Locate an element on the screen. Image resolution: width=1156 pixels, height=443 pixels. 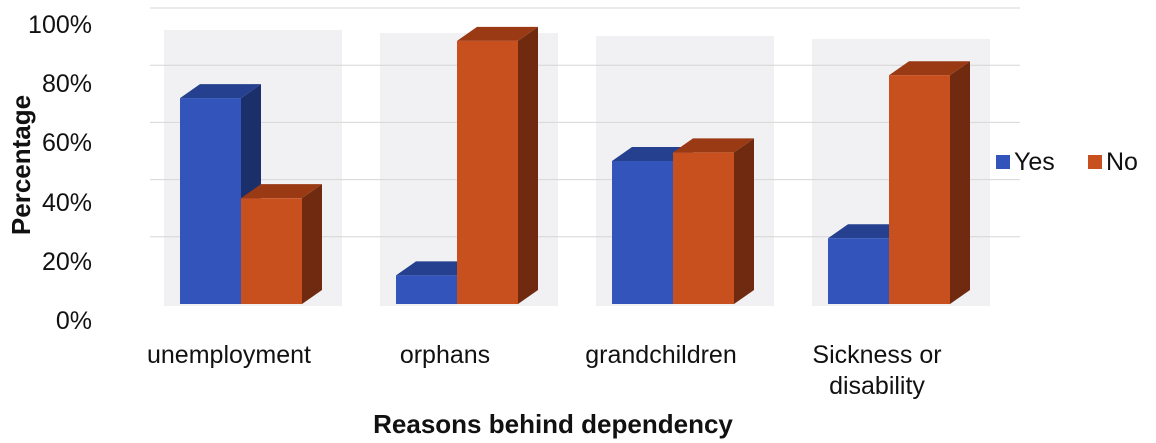
category-label-line: orphans is located at coordinates (445, 355).